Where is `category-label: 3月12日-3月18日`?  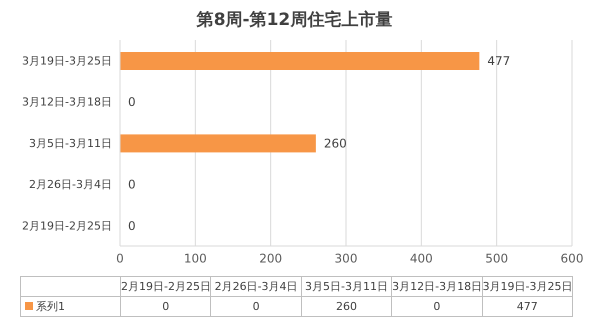 category-label: 3月12日-3月18日 is located at coordinates (437, 286).